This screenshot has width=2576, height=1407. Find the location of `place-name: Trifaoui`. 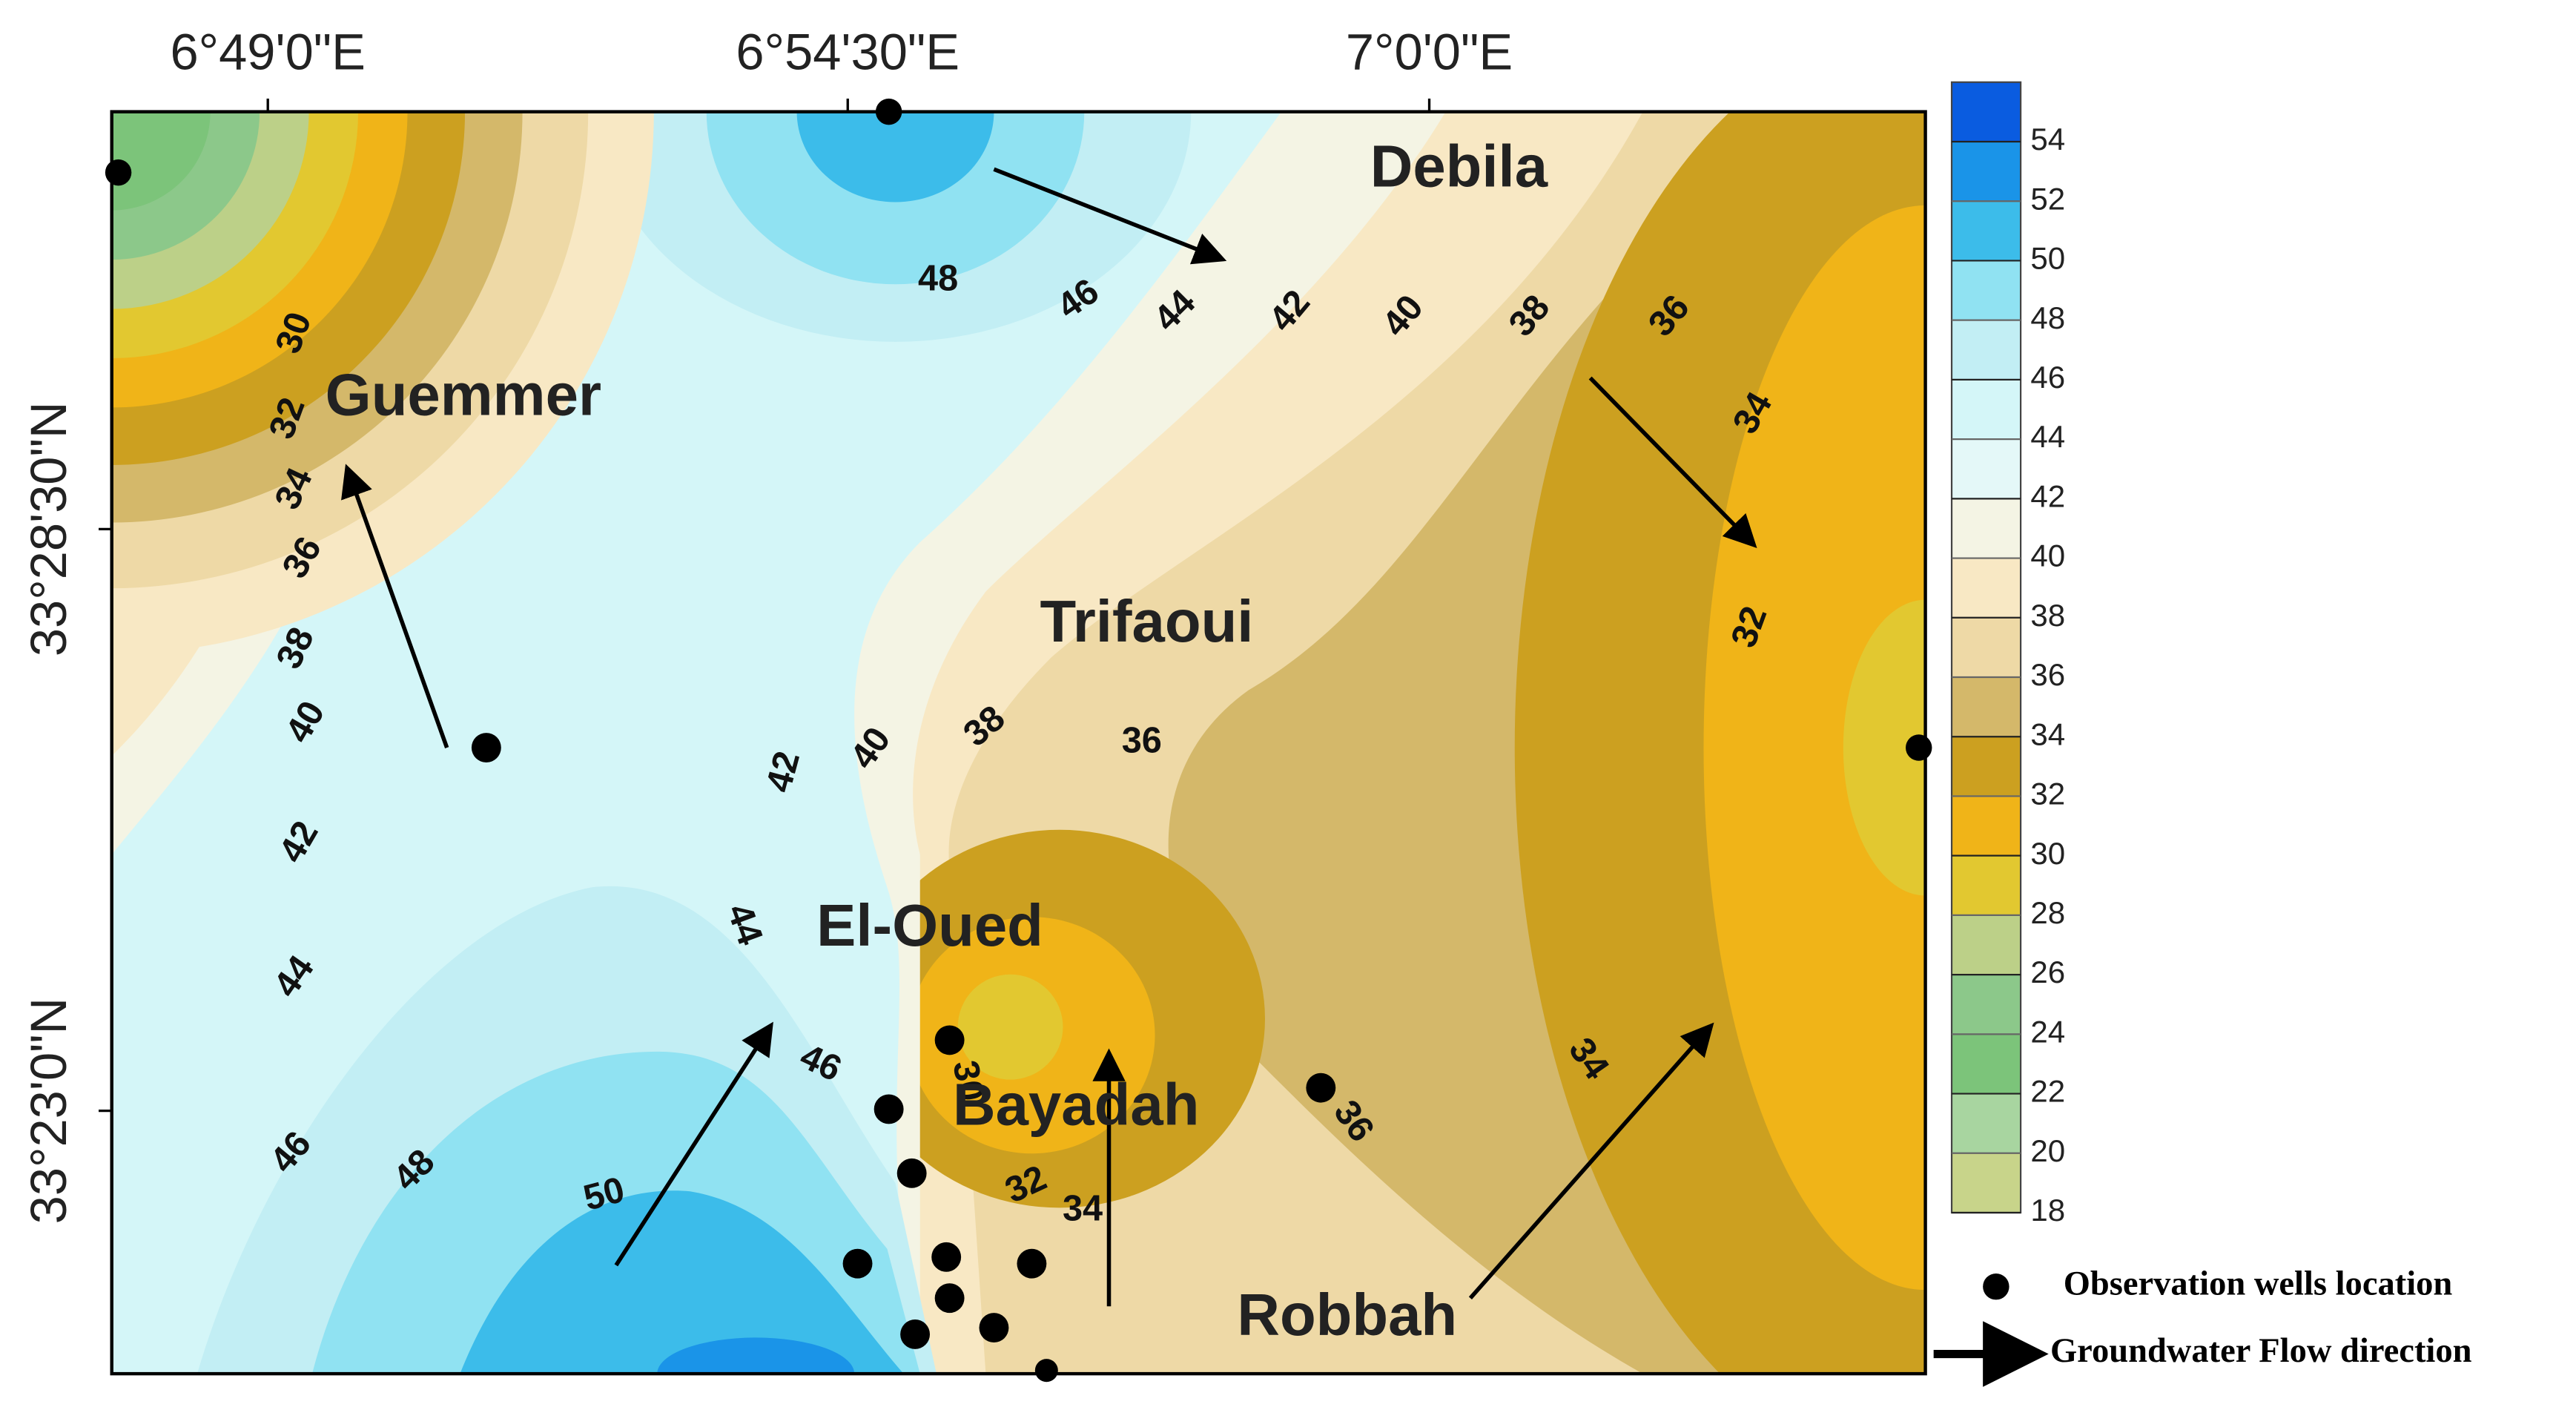

place-name: Trifaoui is located at coordinates (1146, 621).